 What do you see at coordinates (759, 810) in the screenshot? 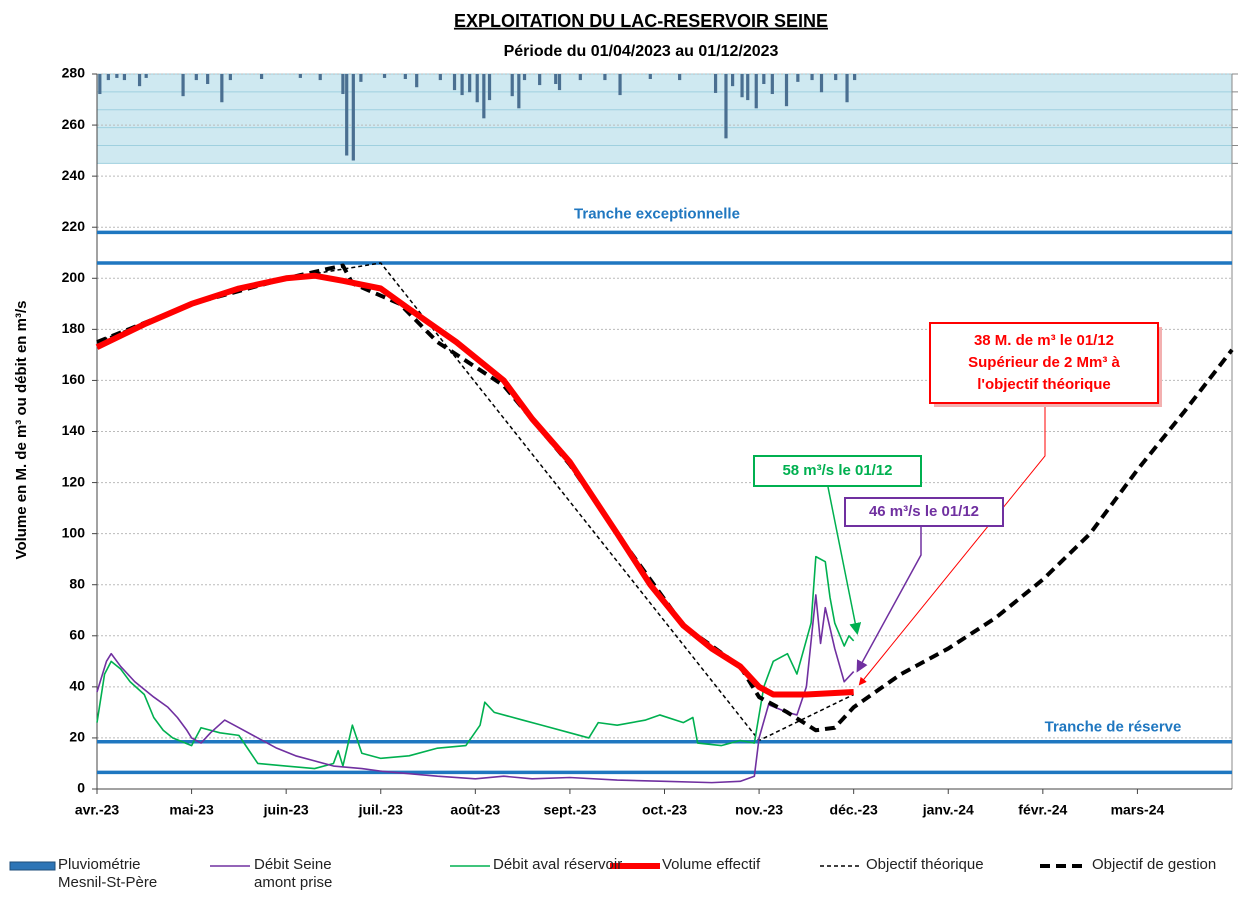
I see `x-tick-label: nov.-23` at bounding box center [759, 810].